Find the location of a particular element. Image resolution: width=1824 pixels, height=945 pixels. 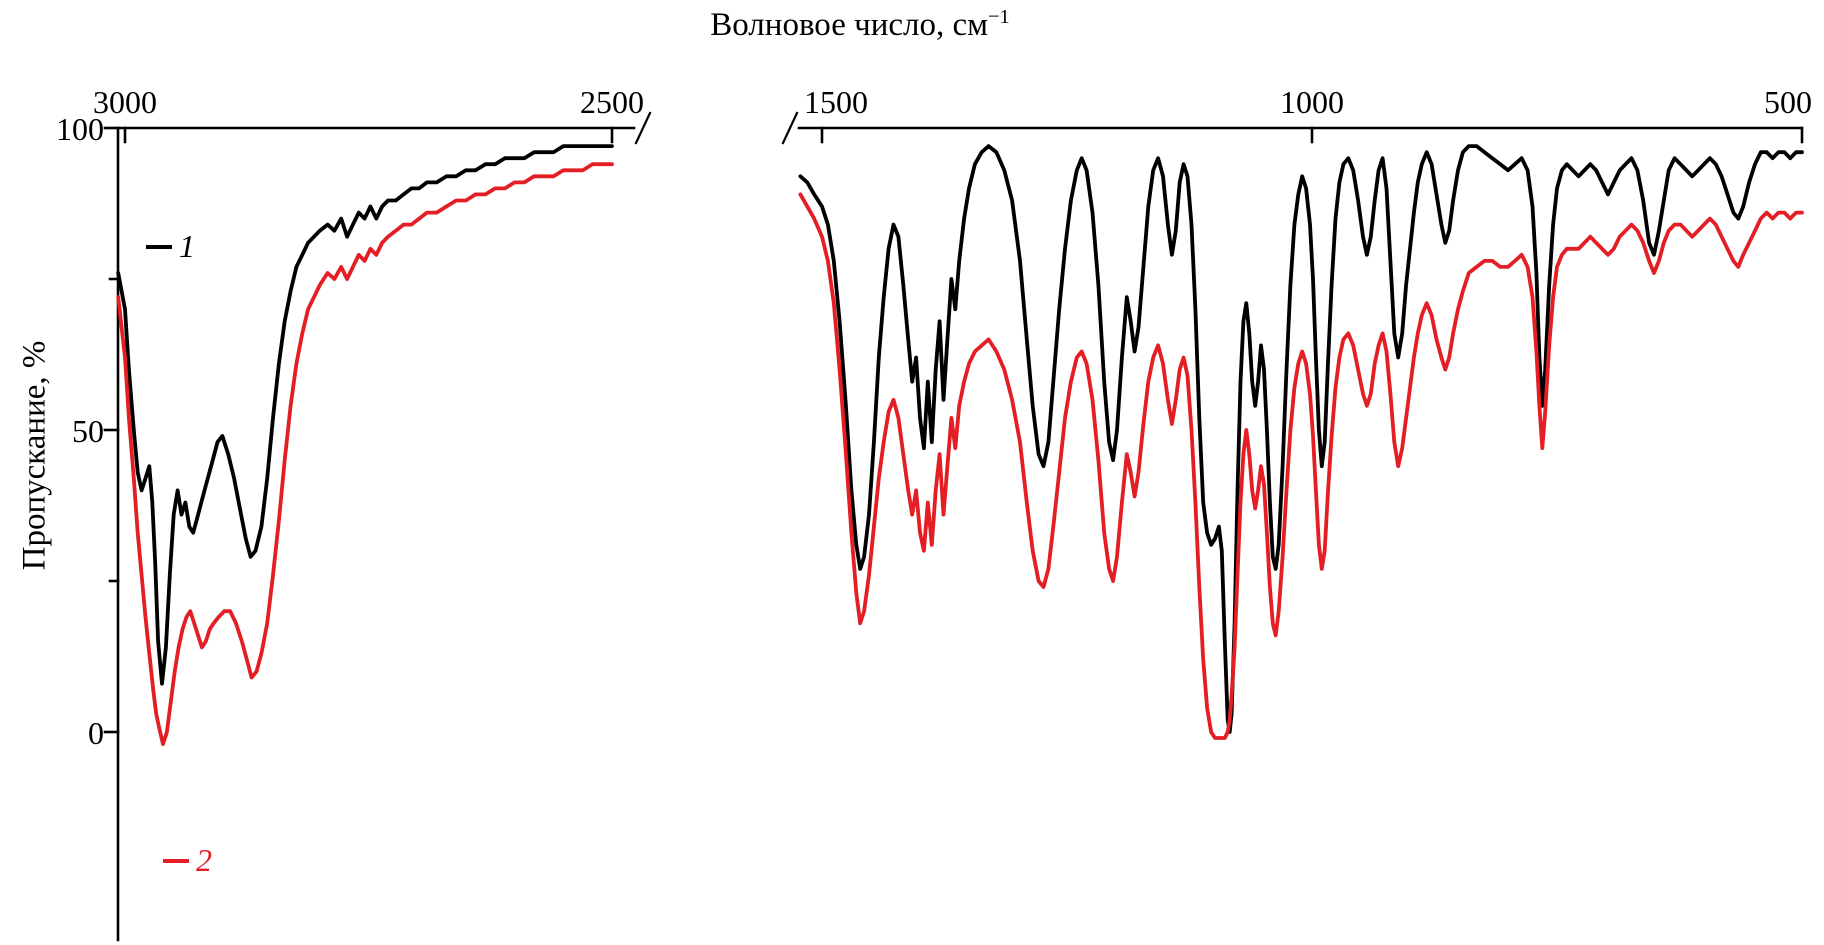

axis-break-mark-left is located at coordinates (790, 128).